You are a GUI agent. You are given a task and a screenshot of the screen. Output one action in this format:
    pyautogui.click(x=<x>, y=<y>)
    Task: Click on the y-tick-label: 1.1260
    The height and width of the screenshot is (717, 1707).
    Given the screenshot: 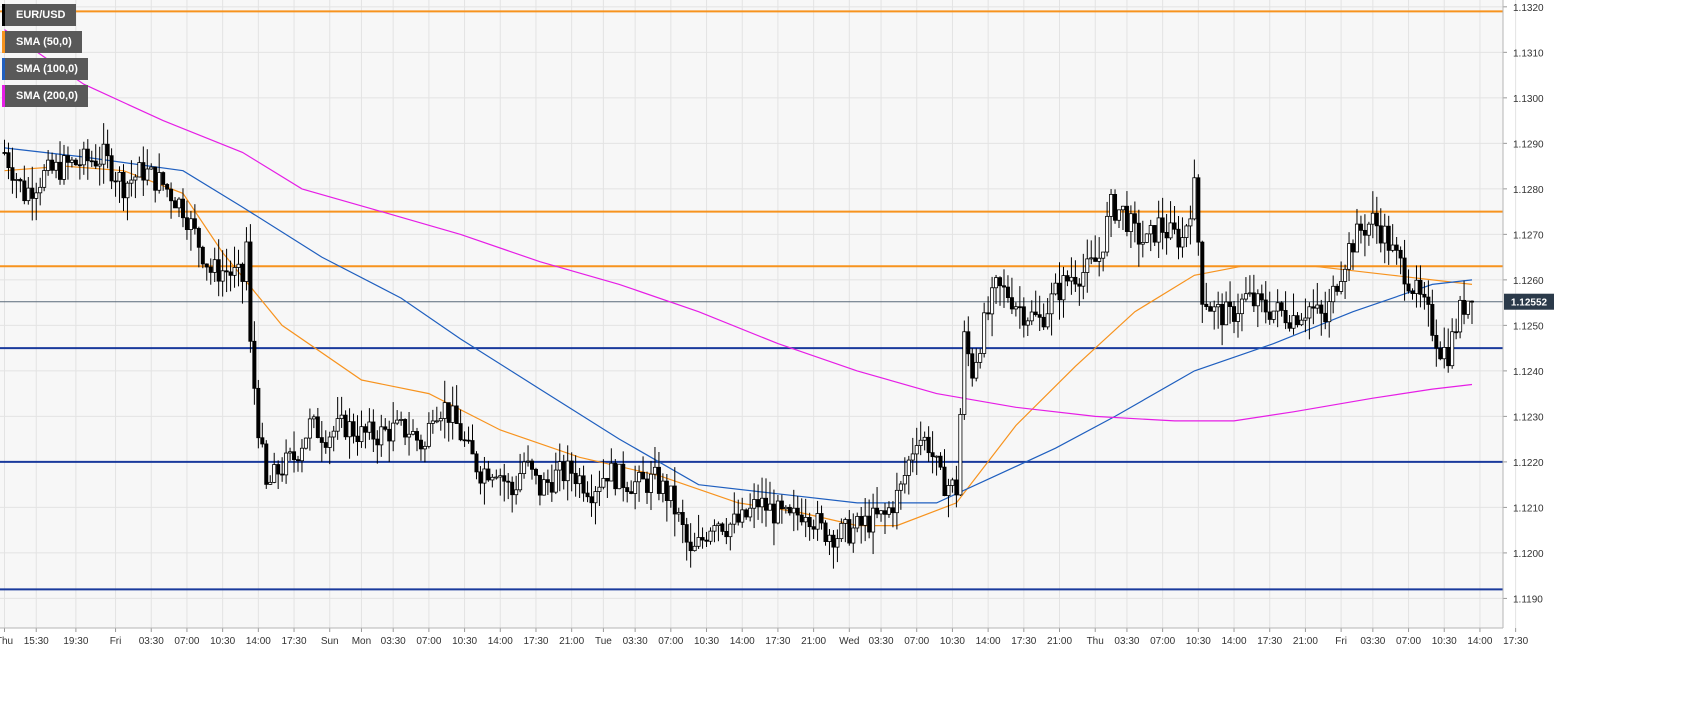 What is the action you would take?
    pyautogui.click(x=1528, y=281)
    